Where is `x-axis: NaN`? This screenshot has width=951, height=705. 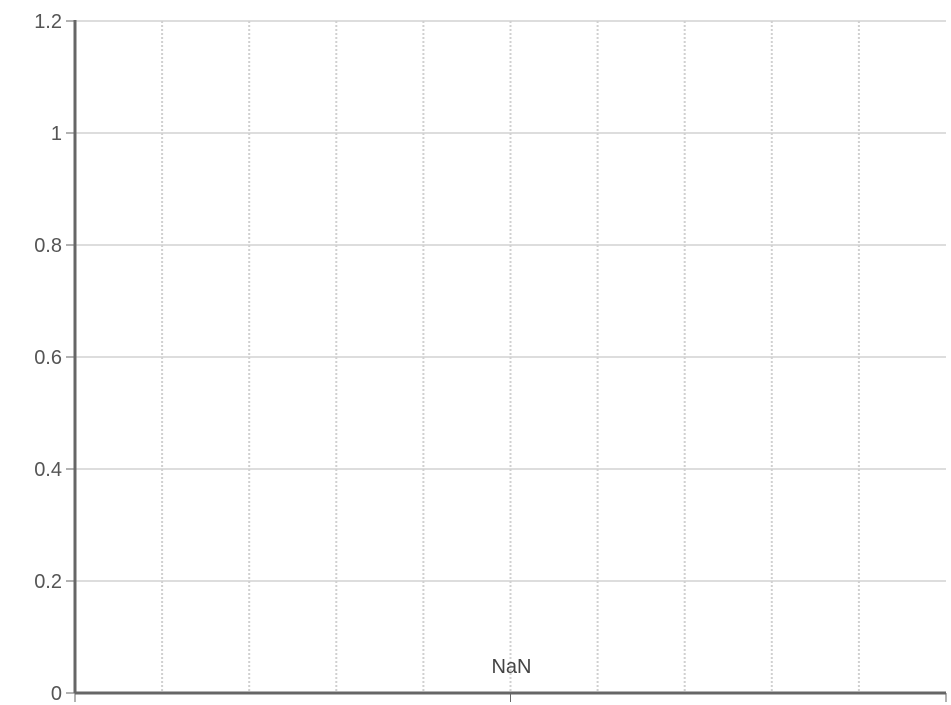
x-axis: NaN is located at coordinates (510, 679).